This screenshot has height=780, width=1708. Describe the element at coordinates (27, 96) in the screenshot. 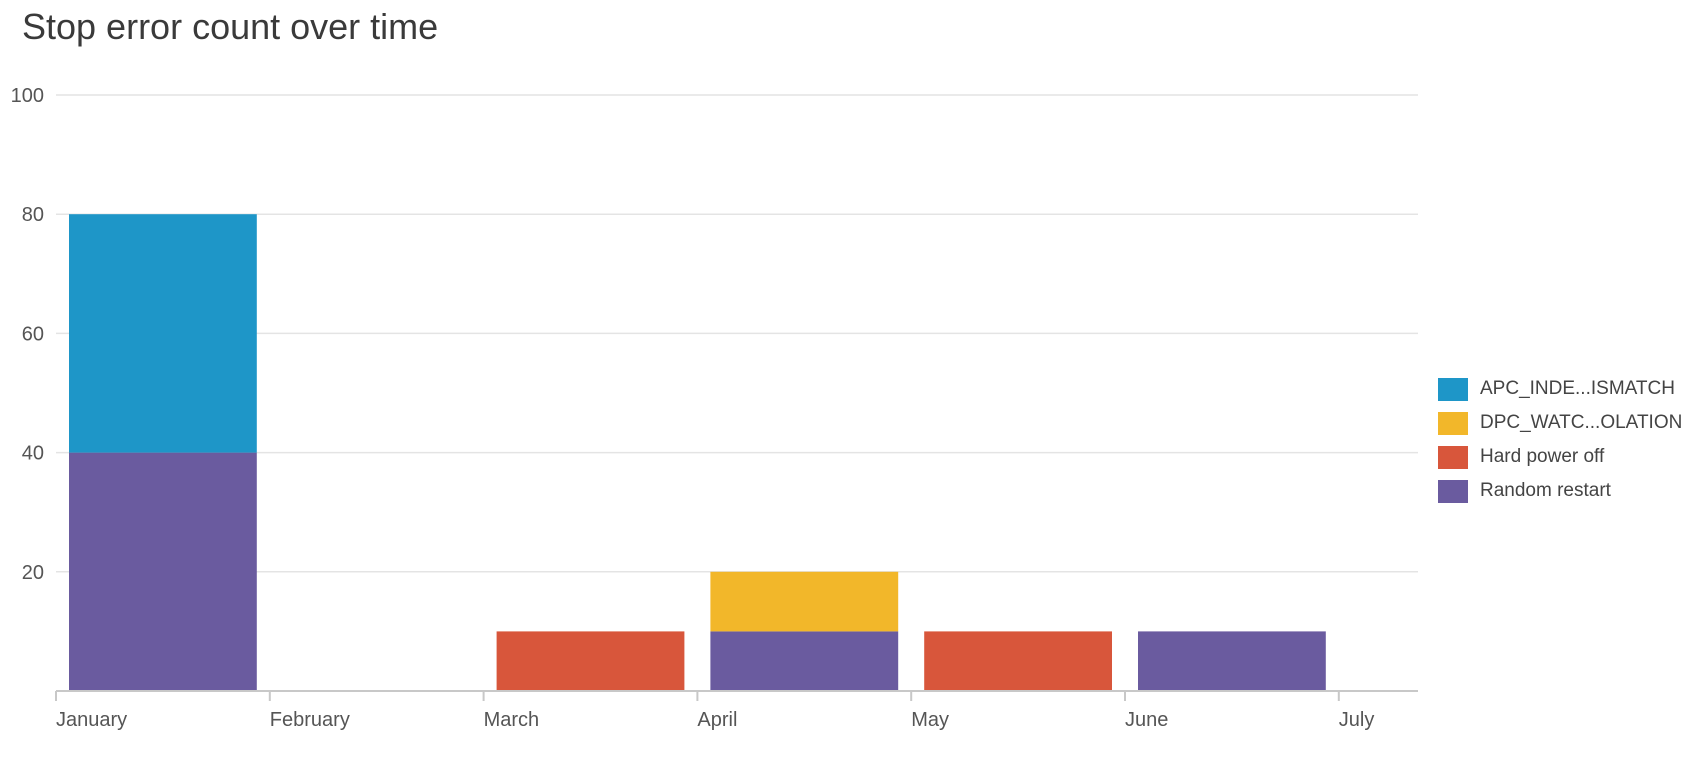

I see `y-tick-label: 100` at that location.